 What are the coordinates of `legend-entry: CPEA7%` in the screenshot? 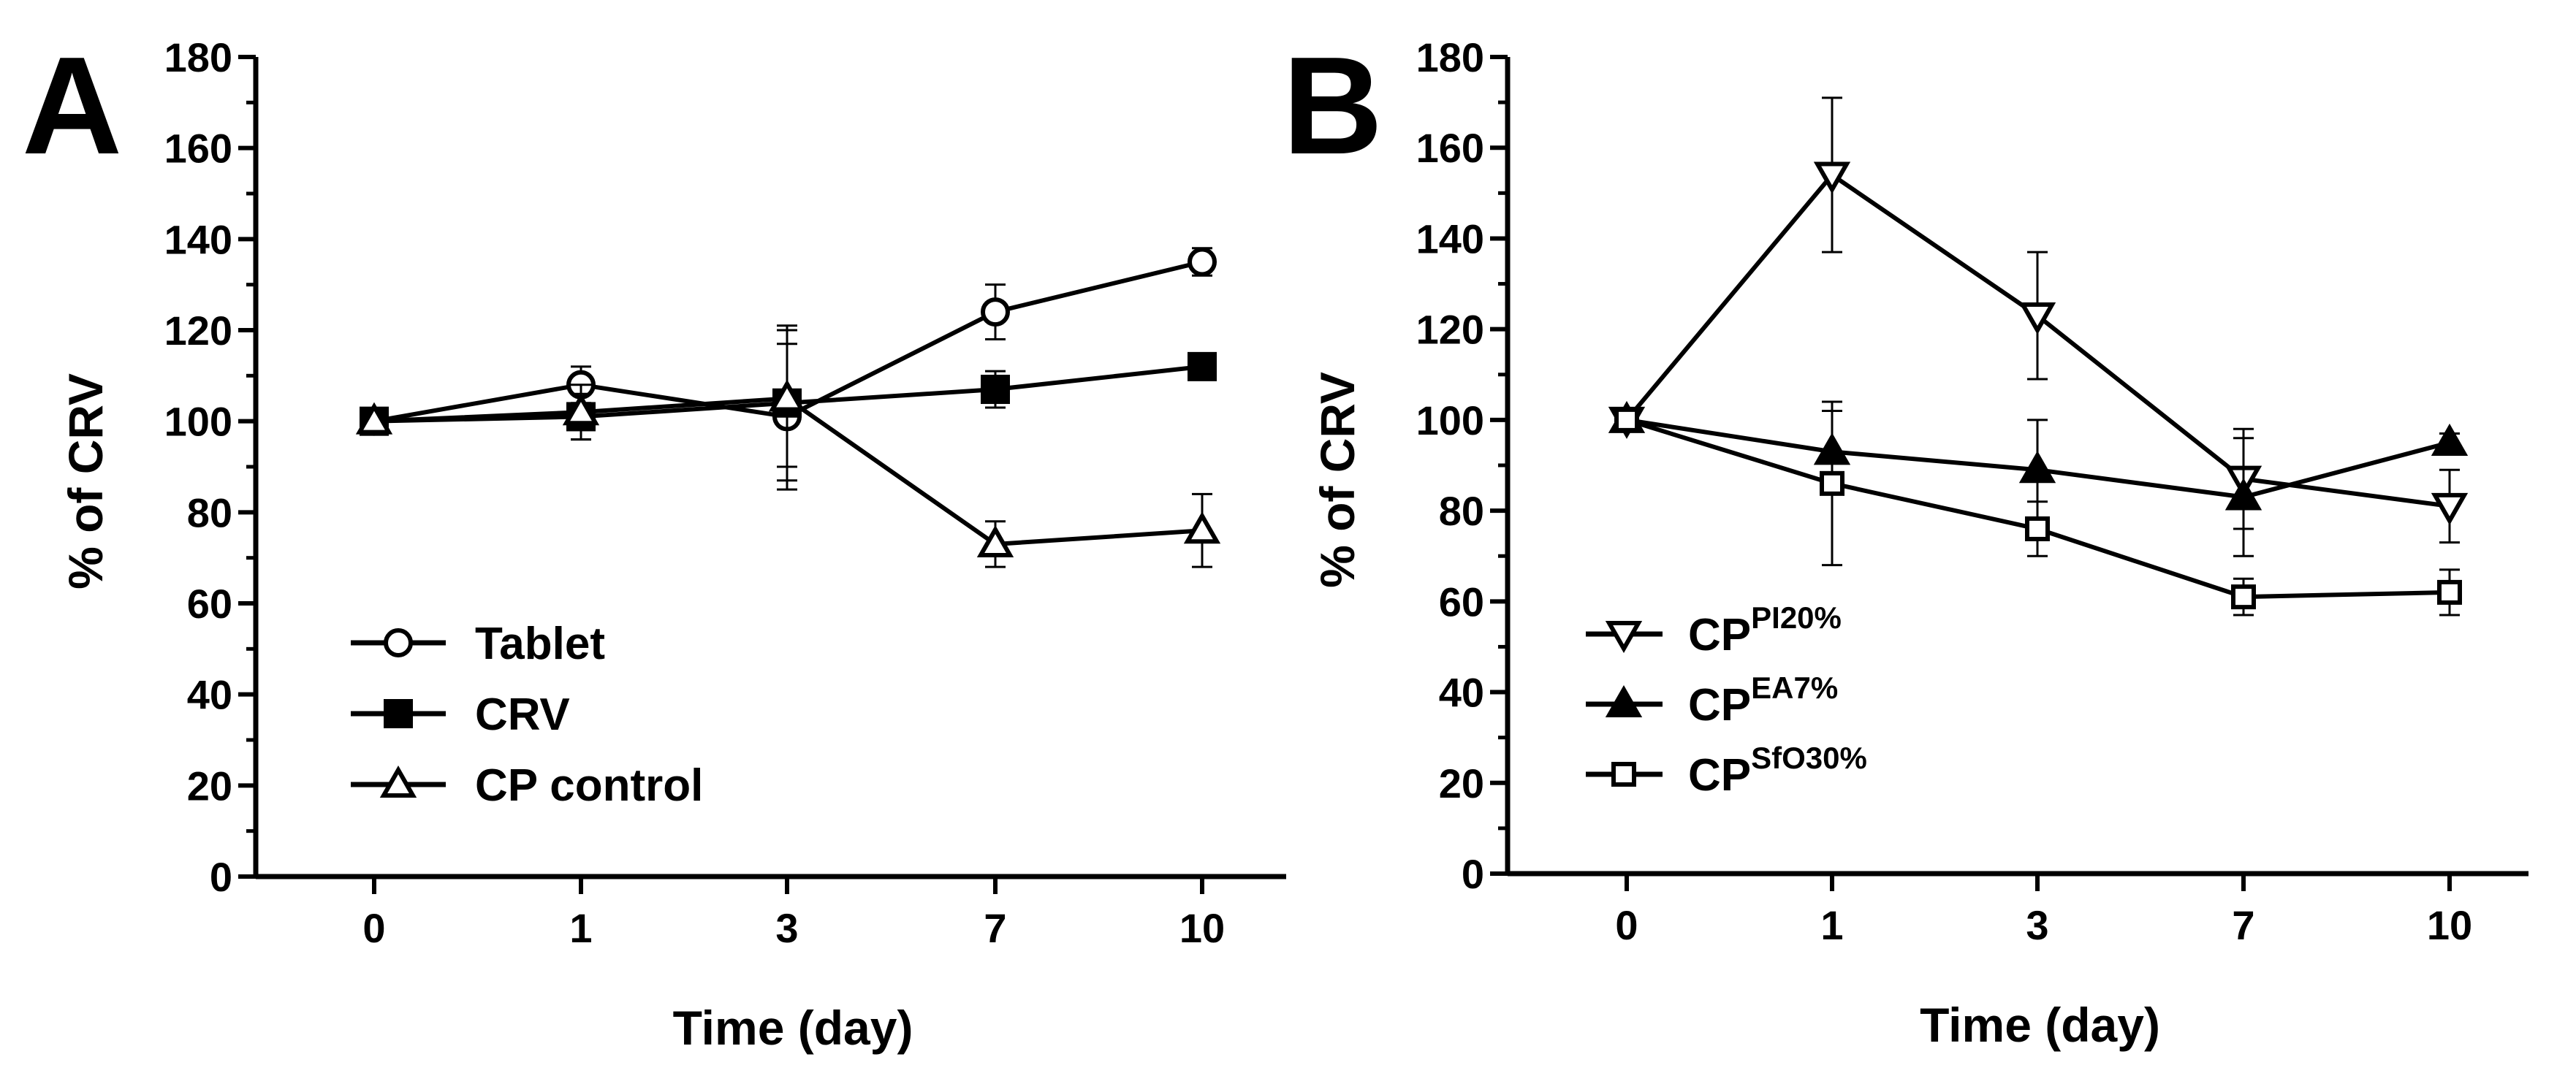 It's located at (1712, 700).